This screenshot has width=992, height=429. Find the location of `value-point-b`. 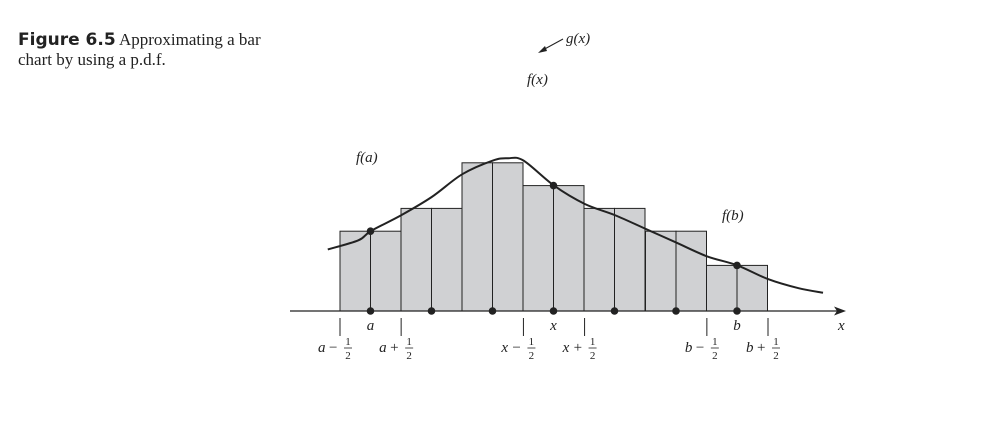

value-point-b is located at coordinates (737, 265).